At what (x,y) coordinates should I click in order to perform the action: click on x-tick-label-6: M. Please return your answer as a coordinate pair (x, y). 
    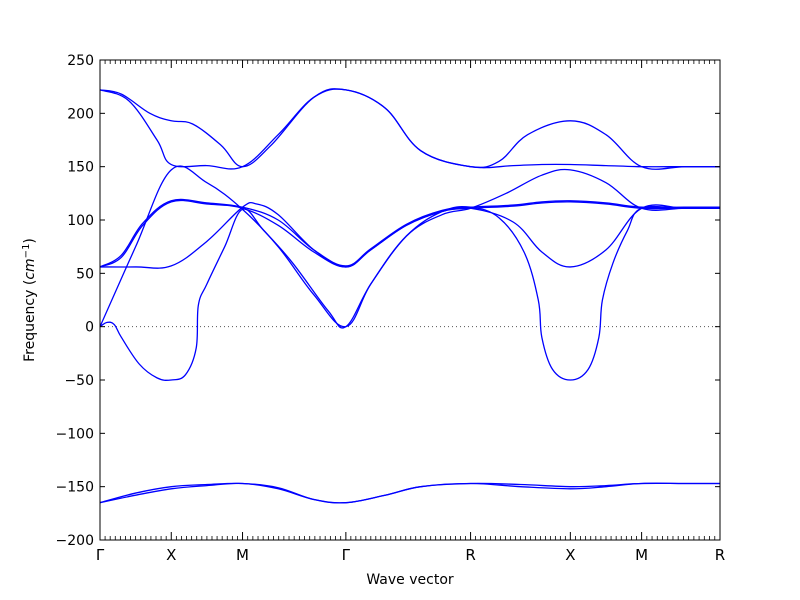
    Looking at the image, I should click on (641, 555).